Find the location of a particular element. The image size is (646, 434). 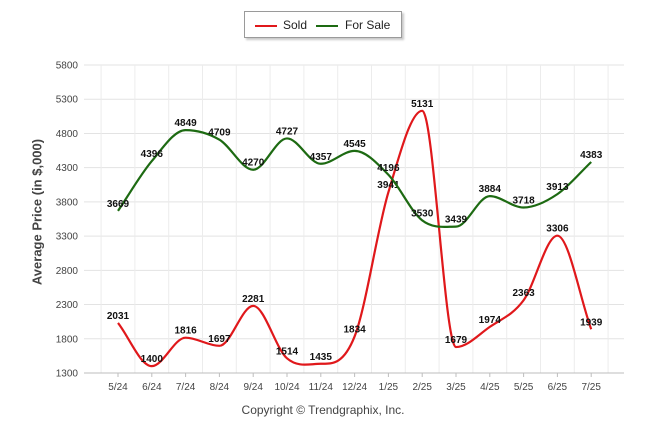

data-label-for-sale: 4396 is located at coordinates (152, 154).